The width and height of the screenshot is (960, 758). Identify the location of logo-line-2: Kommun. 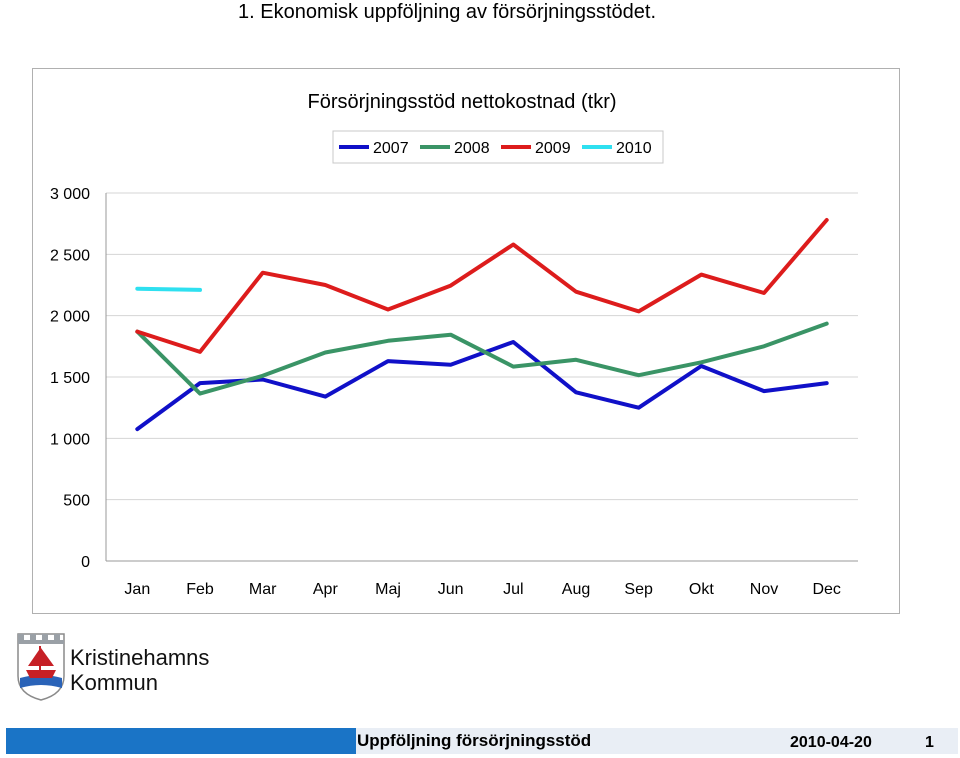
(114, 682).